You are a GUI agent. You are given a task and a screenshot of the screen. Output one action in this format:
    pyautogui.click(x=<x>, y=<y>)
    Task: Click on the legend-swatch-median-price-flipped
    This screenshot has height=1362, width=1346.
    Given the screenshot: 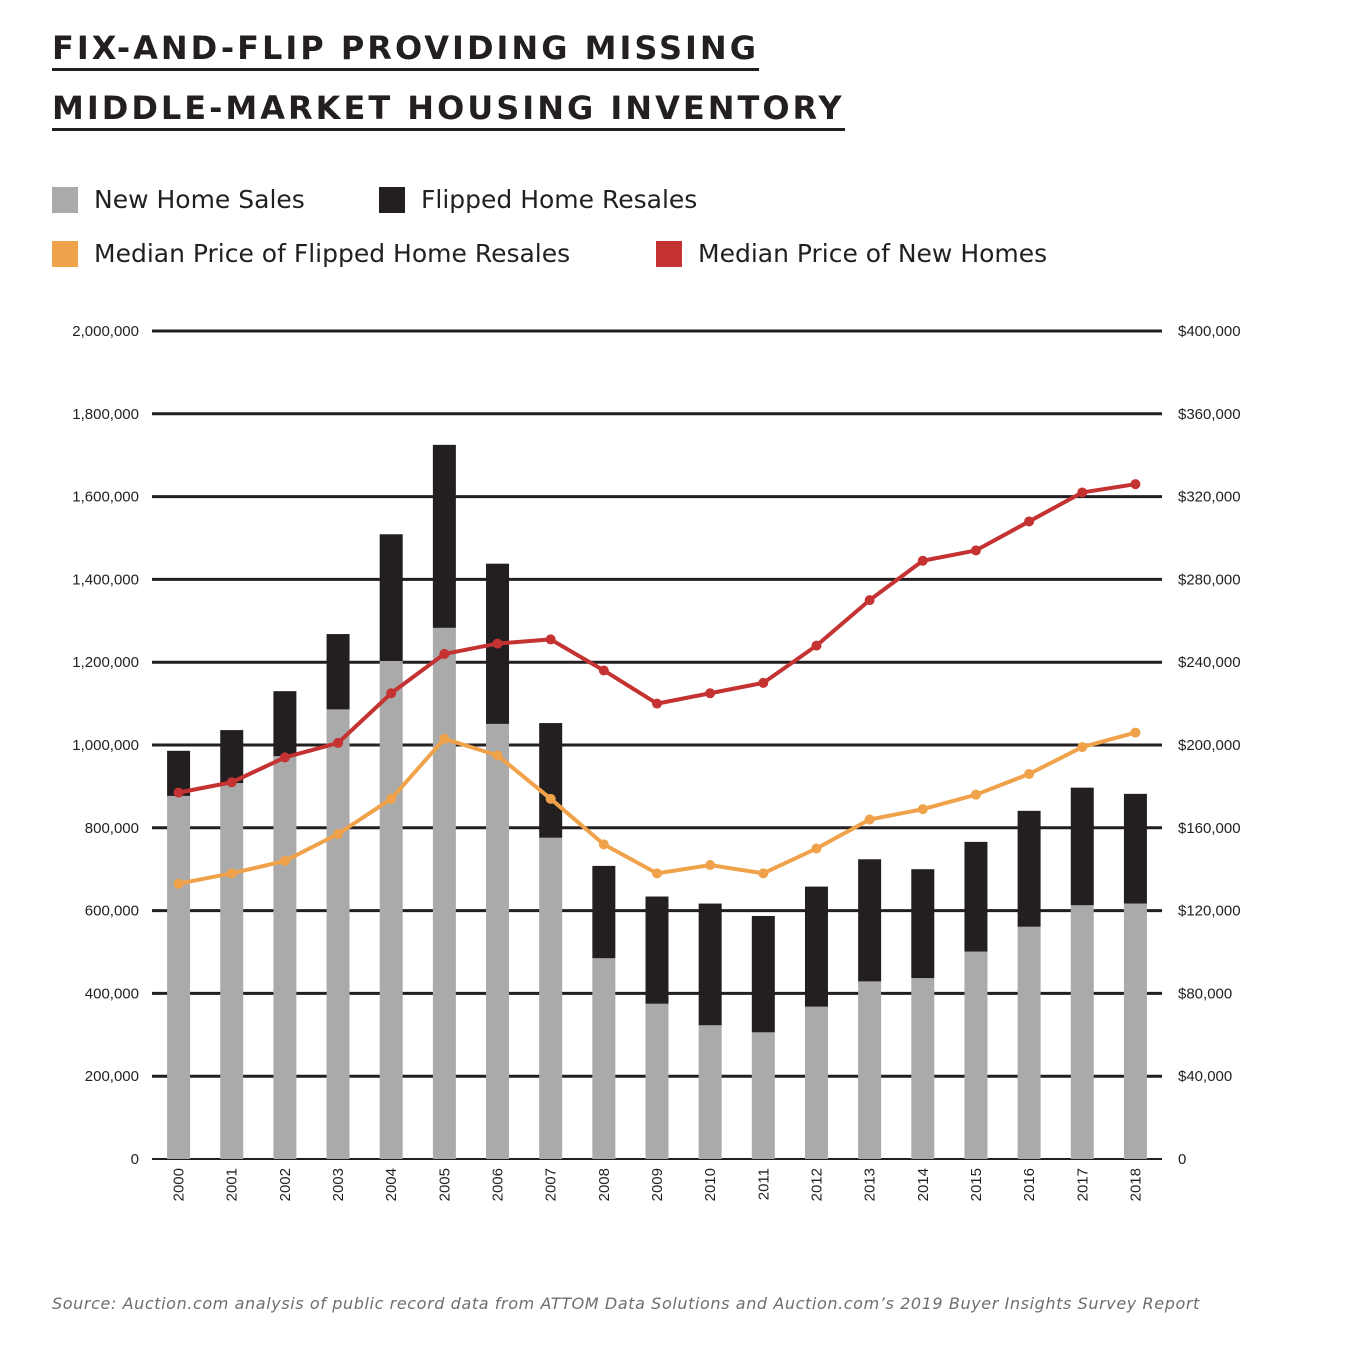 What is the action you would take?
    pyautogui.click(x=65, y=253)
    